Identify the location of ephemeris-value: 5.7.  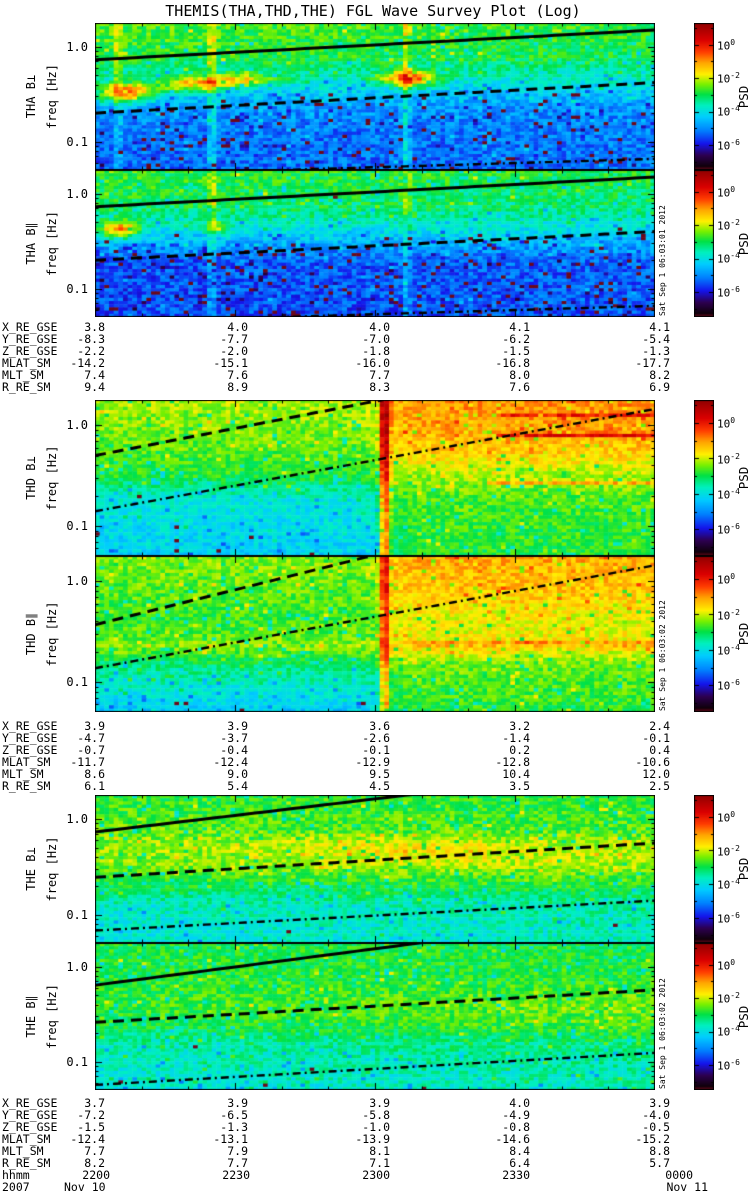
(659, 1163).